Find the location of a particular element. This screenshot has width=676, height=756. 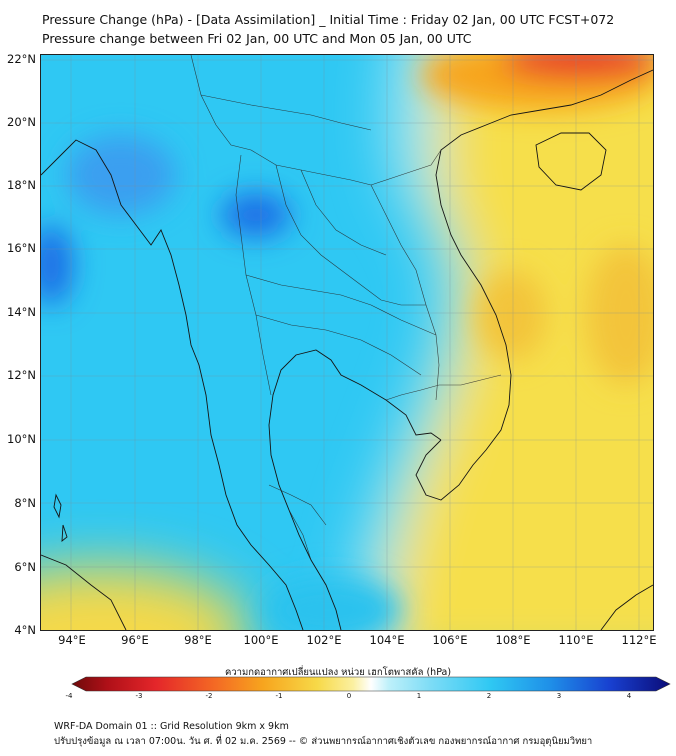

colorbar is located at coordinates (371, 684).